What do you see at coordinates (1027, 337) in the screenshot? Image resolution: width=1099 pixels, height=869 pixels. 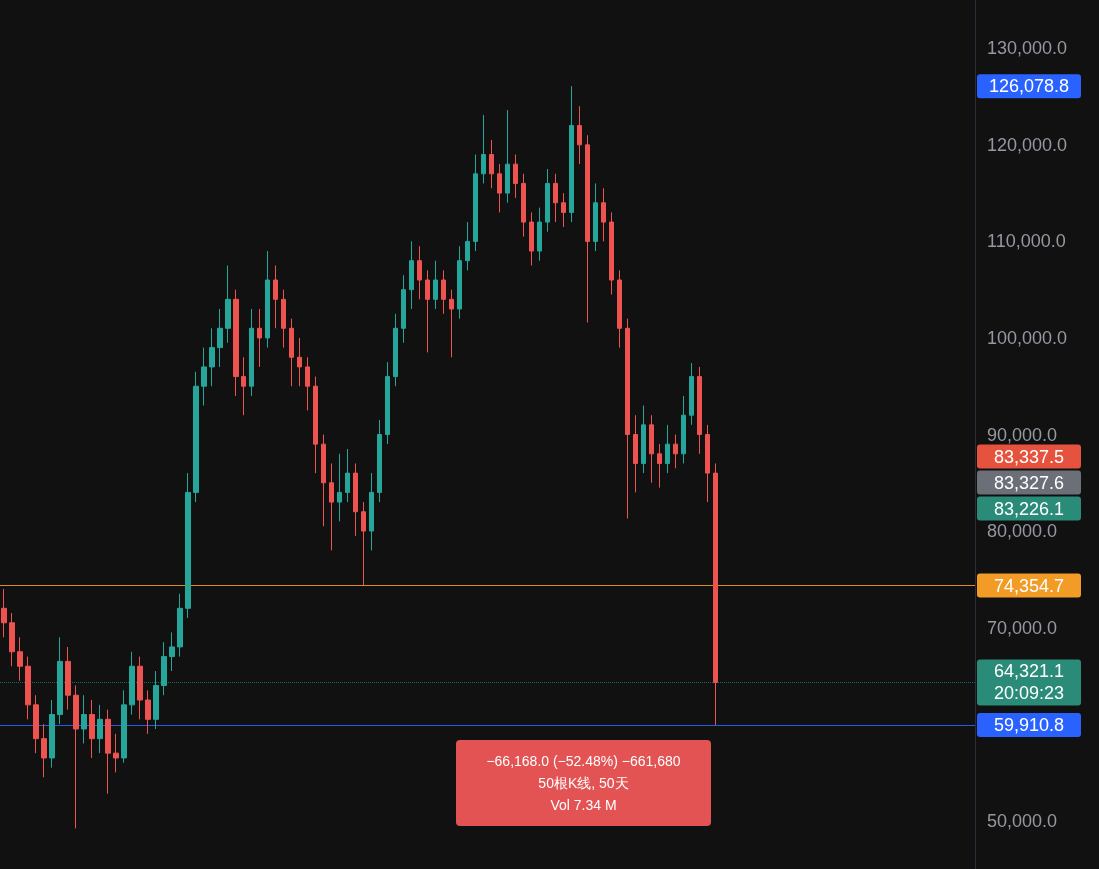 I see `y-tick-label: 100,000.0` at bounding box center [1027, 337].